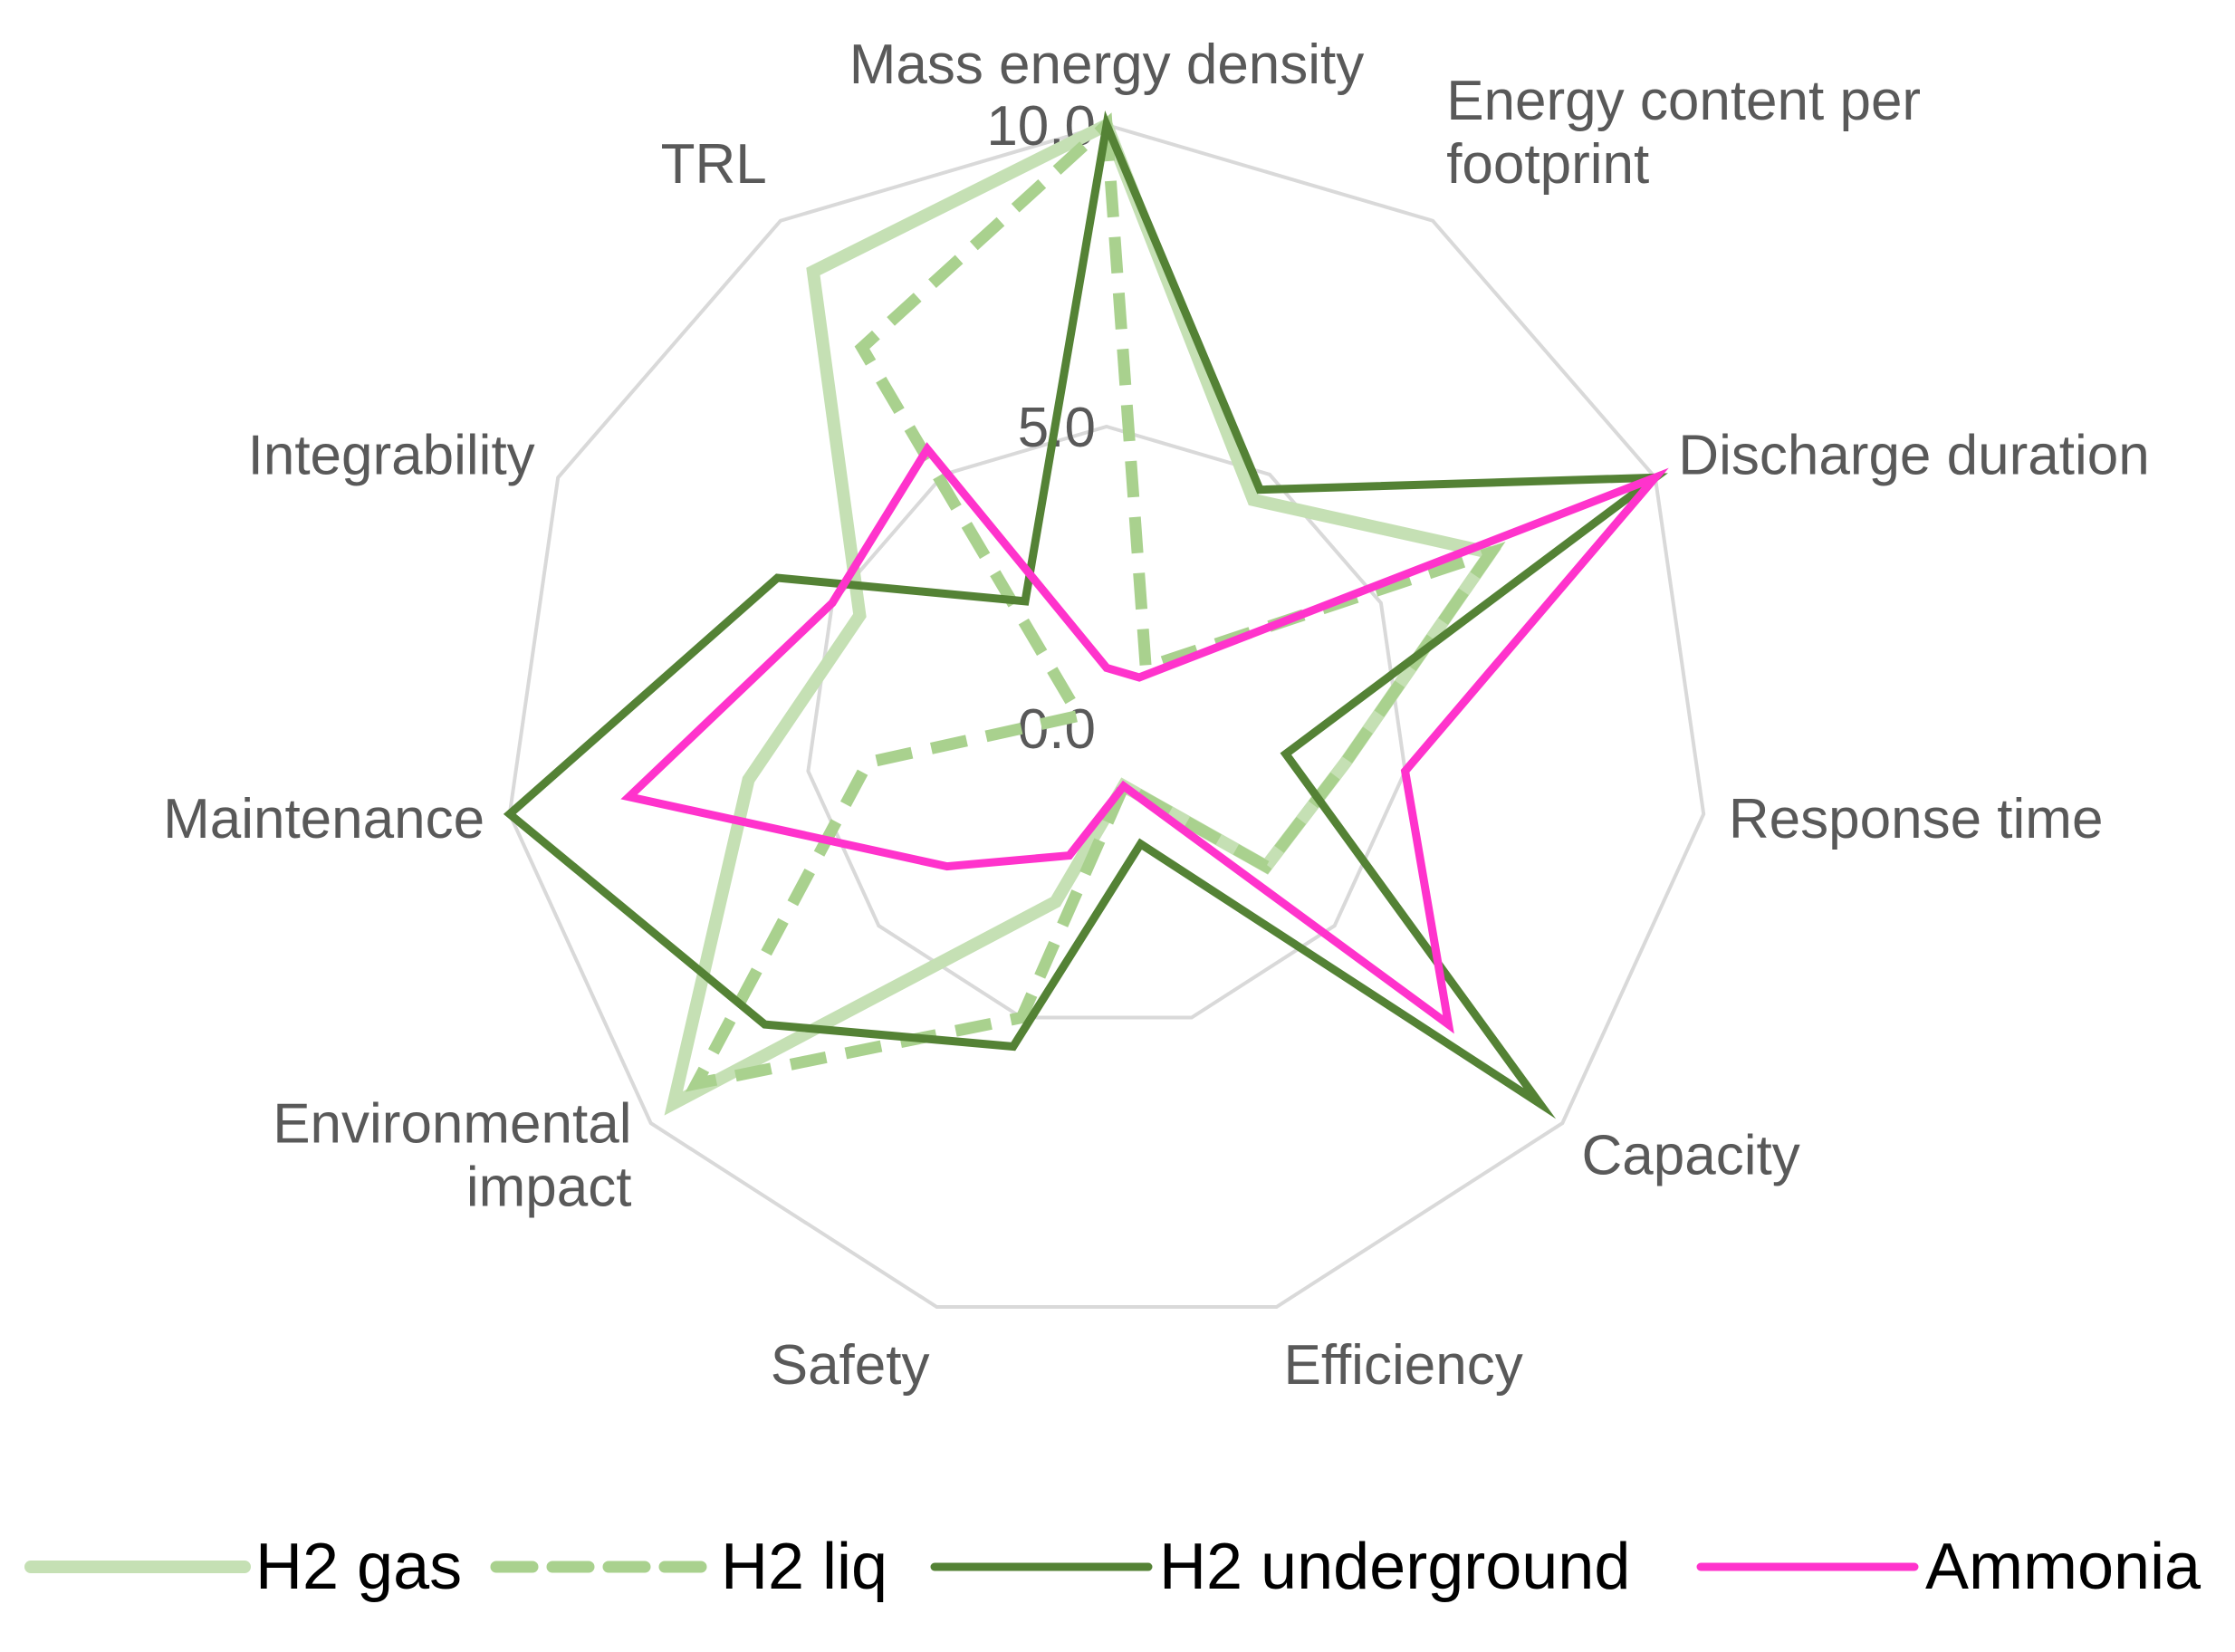 This screenshot has height=1652, width=2235. Describe the element at coordinates (358, 1567) in the screenshot. I see `legend-label-h2-gas: H2 gas` at that location.